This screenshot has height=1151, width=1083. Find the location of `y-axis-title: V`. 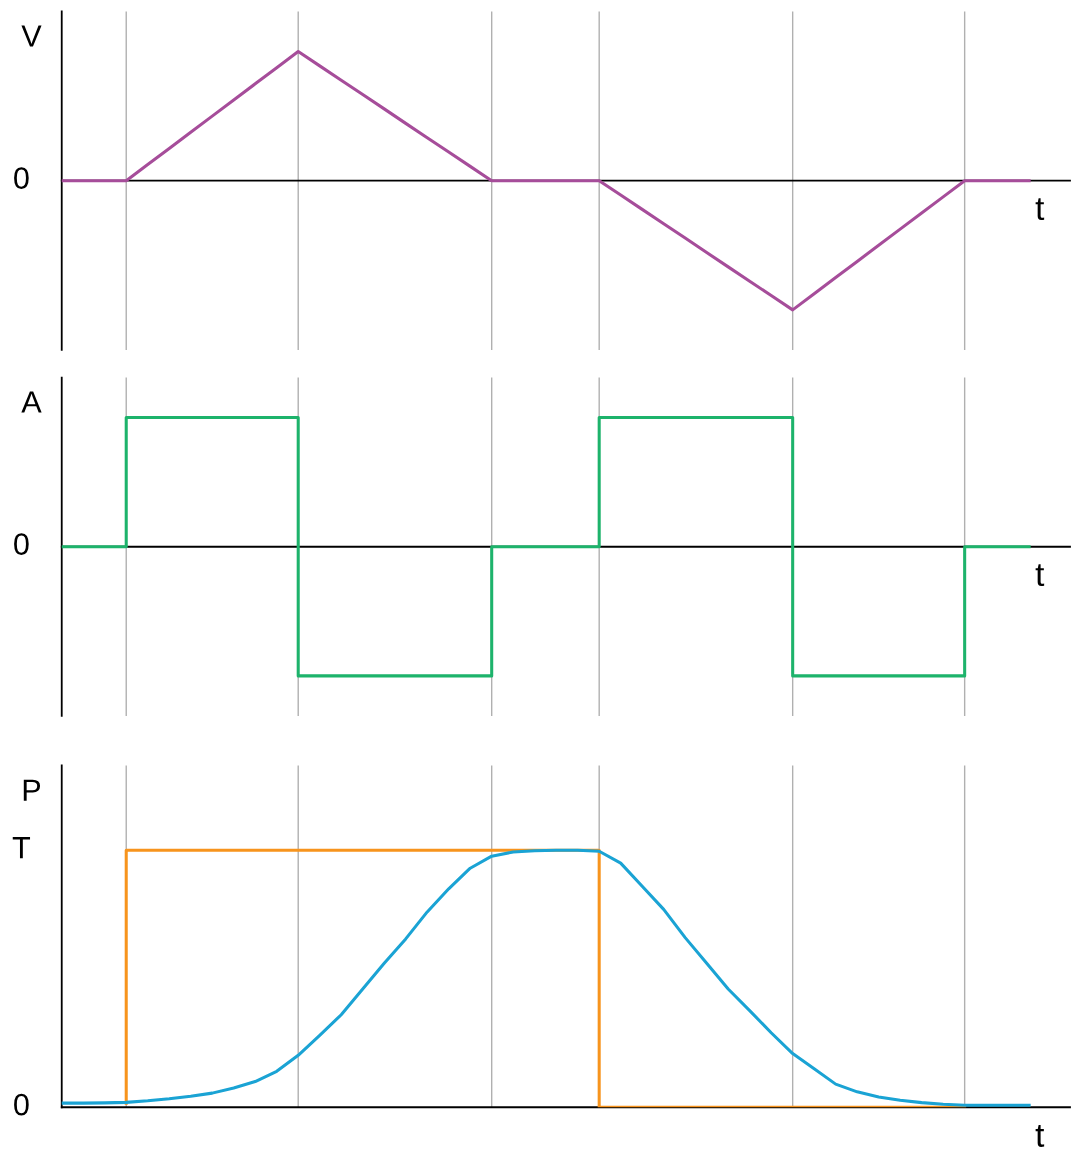

y-axis-title: V is located at coordinates (31, 36).